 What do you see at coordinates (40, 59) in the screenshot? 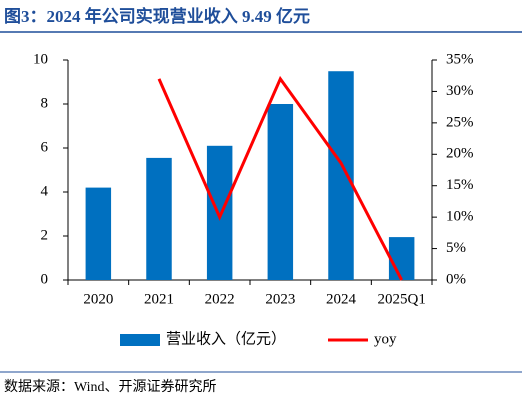
I see `y-tick-label: 10` at bounding box center [40, 59].